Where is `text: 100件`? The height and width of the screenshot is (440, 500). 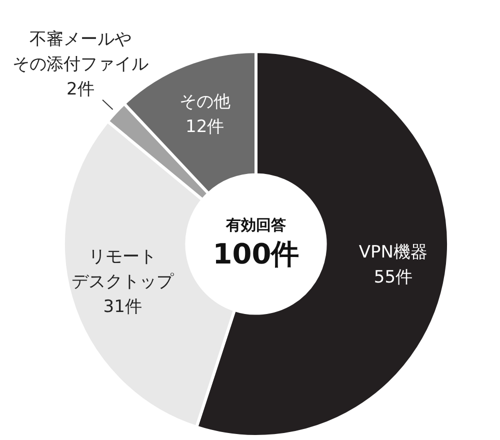 text: 100件 is located at coordinates (256, 253).